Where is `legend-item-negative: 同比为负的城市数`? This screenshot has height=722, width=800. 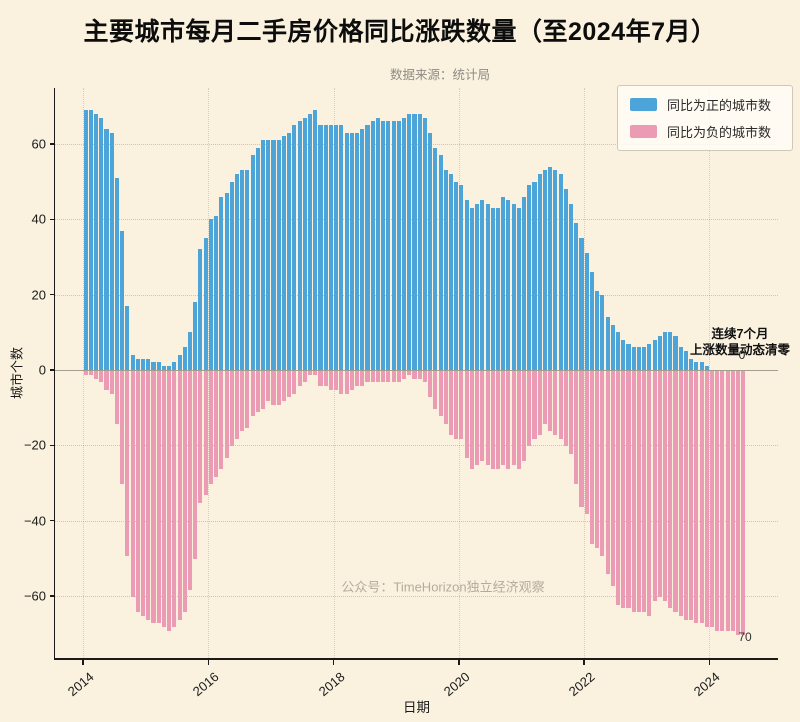 legend-item-negative: 同比为负的城市数 is located at coordinates (705, 131).